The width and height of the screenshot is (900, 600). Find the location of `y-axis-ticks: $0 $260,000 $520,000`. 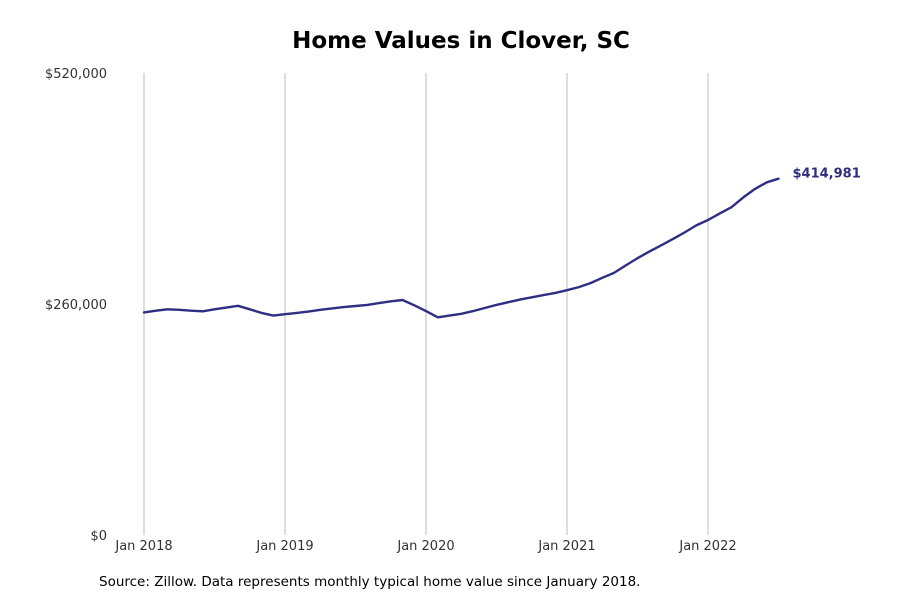

y-axis-ticks: $0 $260,000 $520,000 is located at coordinates (76, 305).